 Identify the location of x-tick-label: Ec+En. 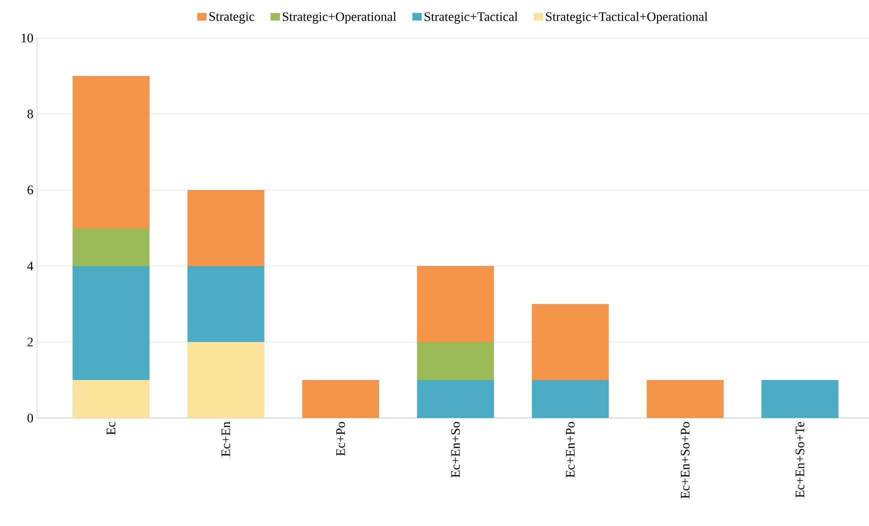
(226, 439).